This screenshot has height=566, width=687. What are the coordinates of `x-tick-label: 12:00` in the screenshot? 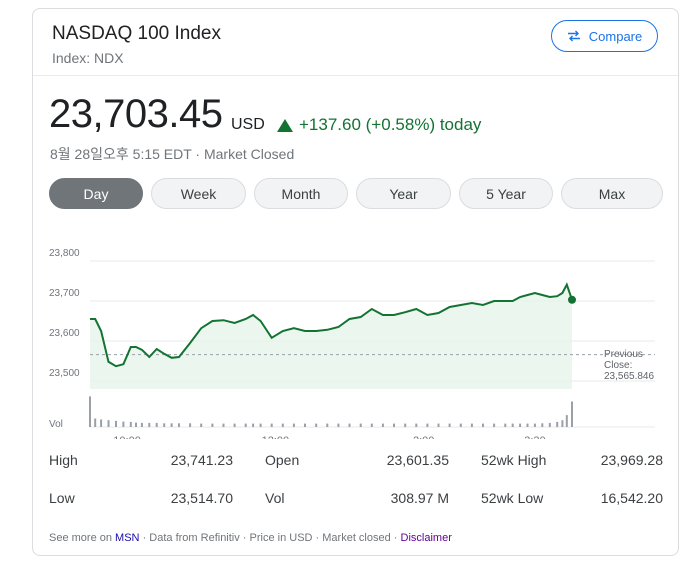 It's located at (276, 437).